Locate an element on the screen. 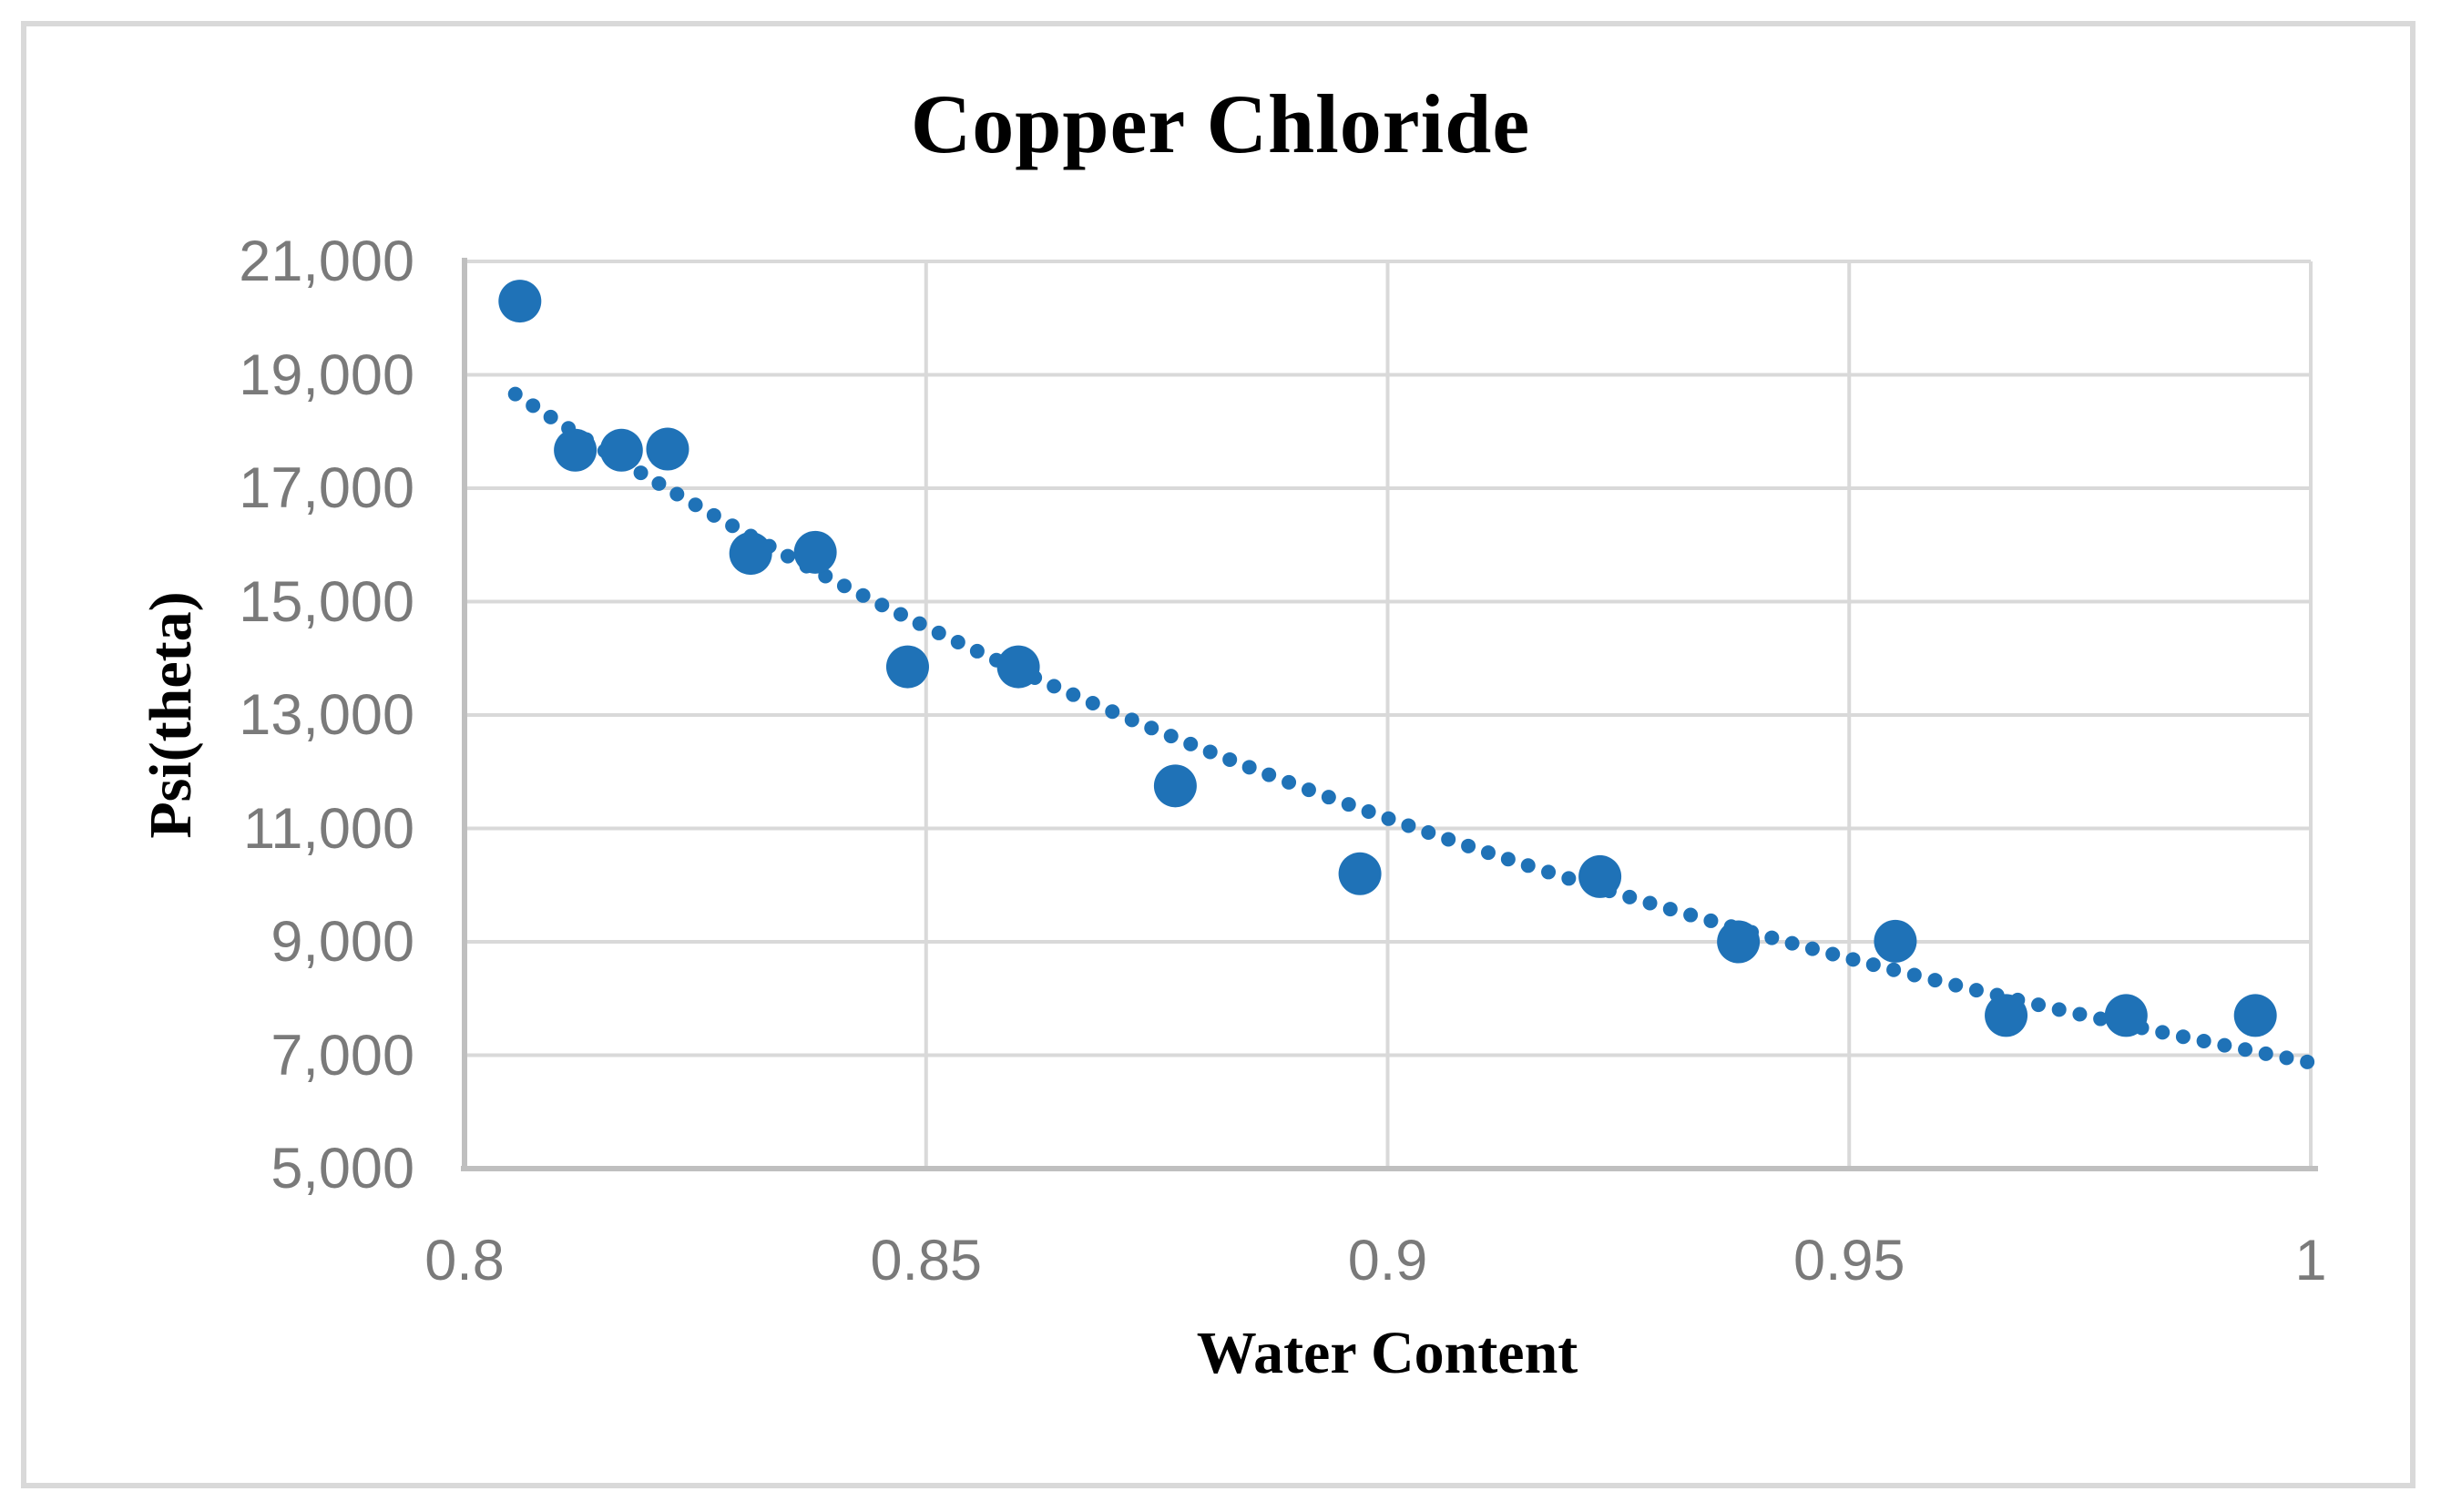  x-axis-title: Water Content is located at coordinates (1387, 1353).